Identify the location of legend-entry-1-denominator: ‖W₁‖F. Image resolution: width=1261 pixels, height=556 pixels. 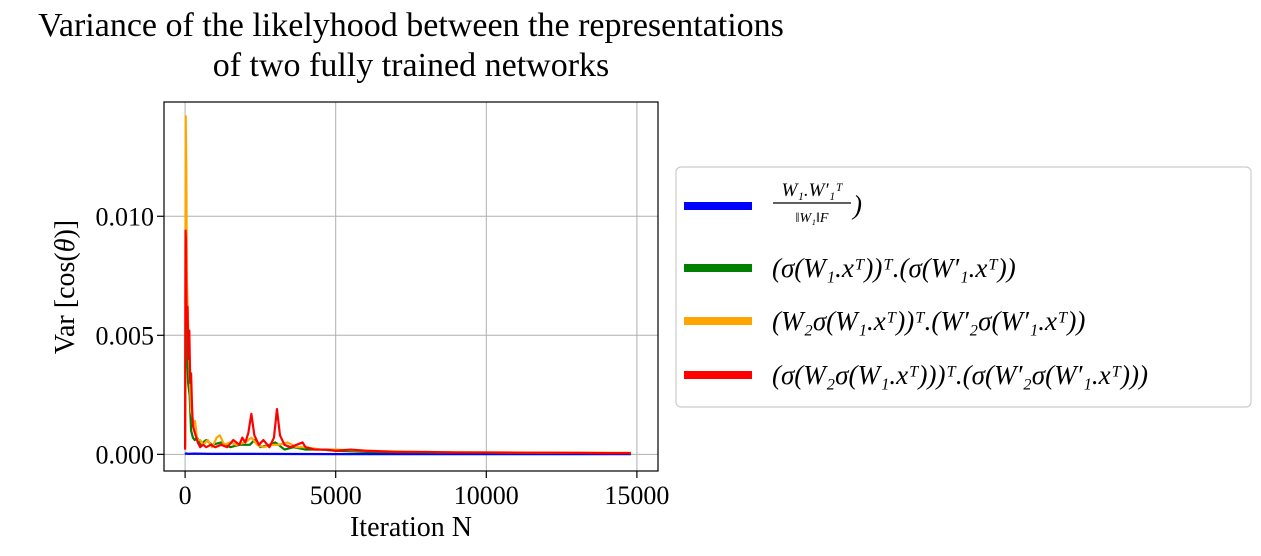
(812, 218).